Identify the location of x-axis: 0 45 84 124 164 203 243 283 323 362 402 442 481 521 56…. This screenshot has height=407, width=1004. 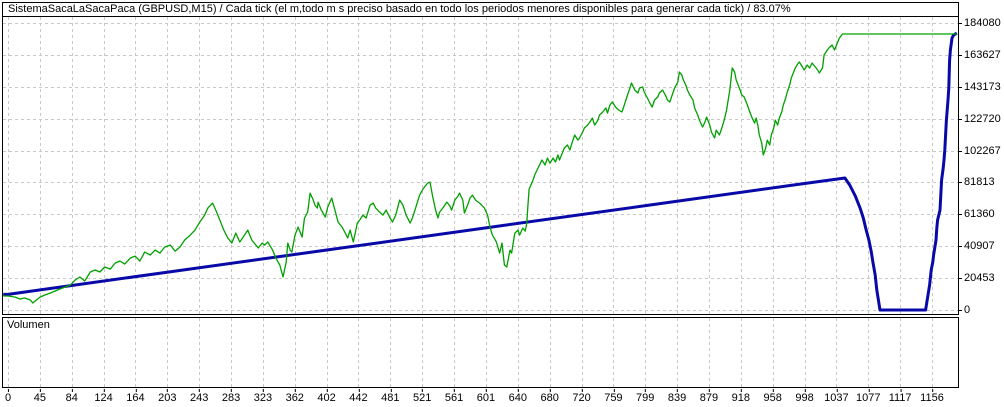
(480, 397).